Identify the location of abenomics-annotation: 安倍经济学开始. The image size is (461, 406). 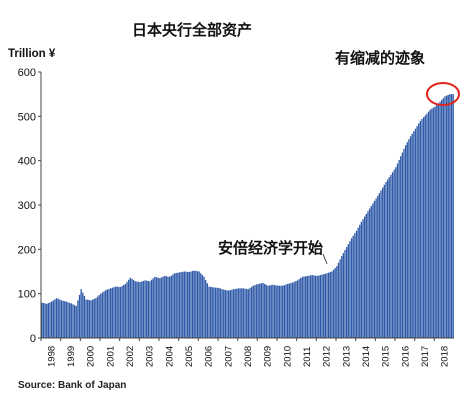
(270, 248).